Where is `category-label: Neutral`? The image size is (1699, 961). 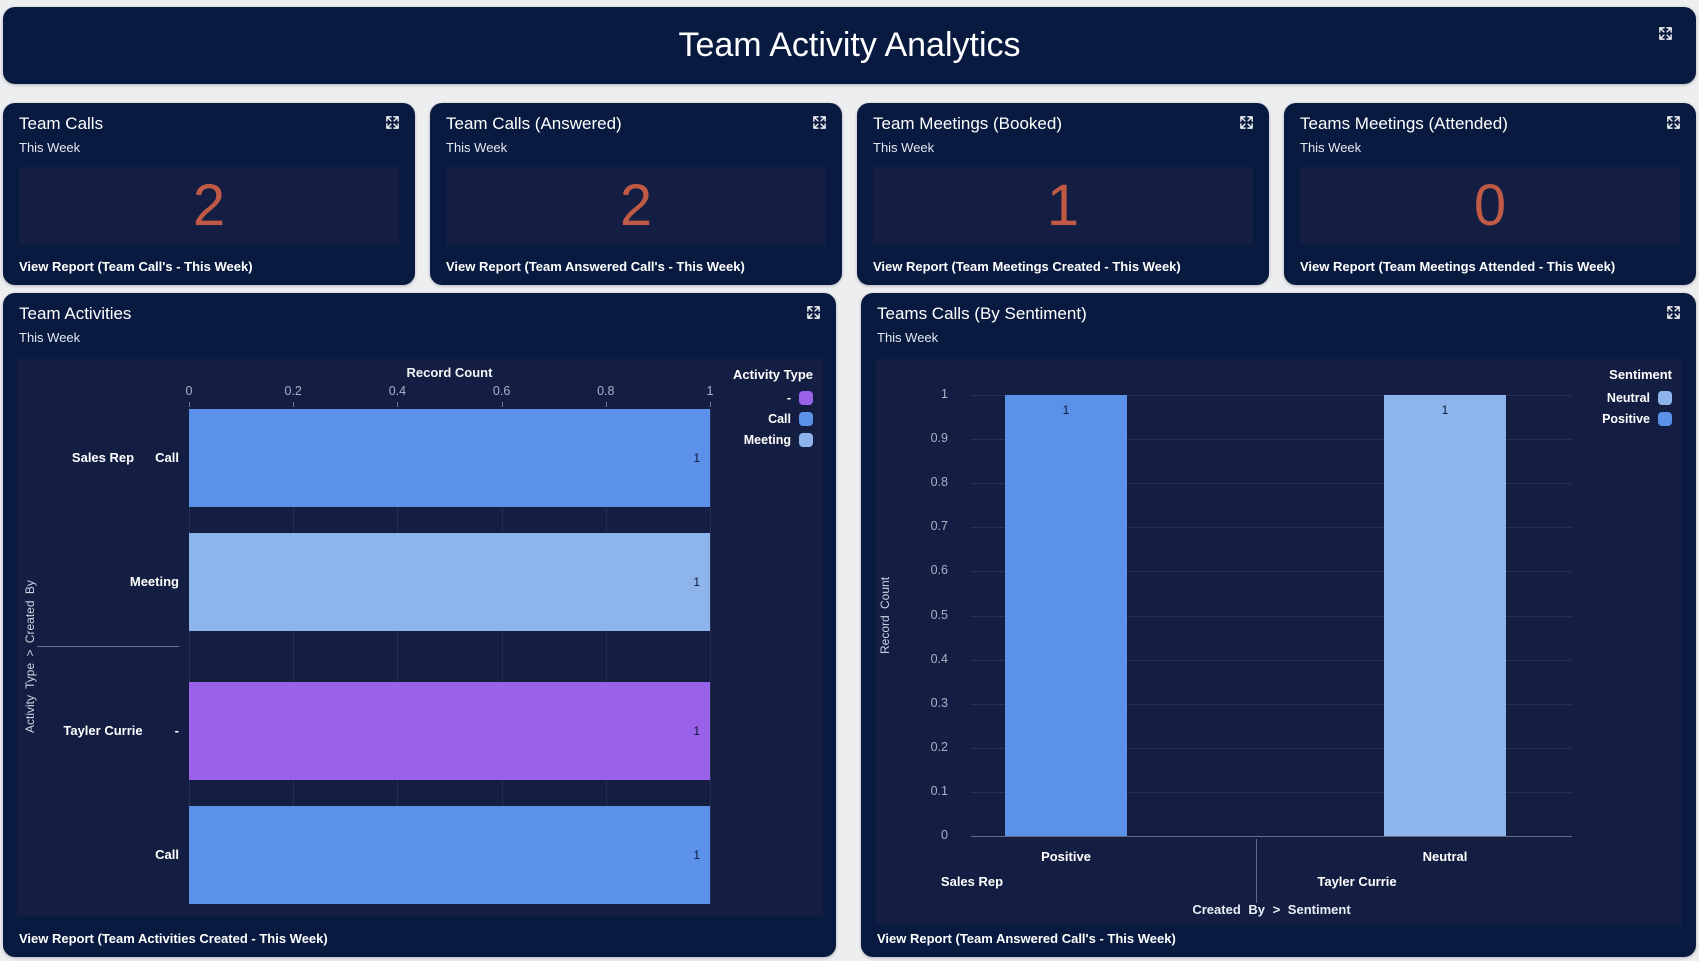
category-label: Neutral is located at coordinates (1445, 856).